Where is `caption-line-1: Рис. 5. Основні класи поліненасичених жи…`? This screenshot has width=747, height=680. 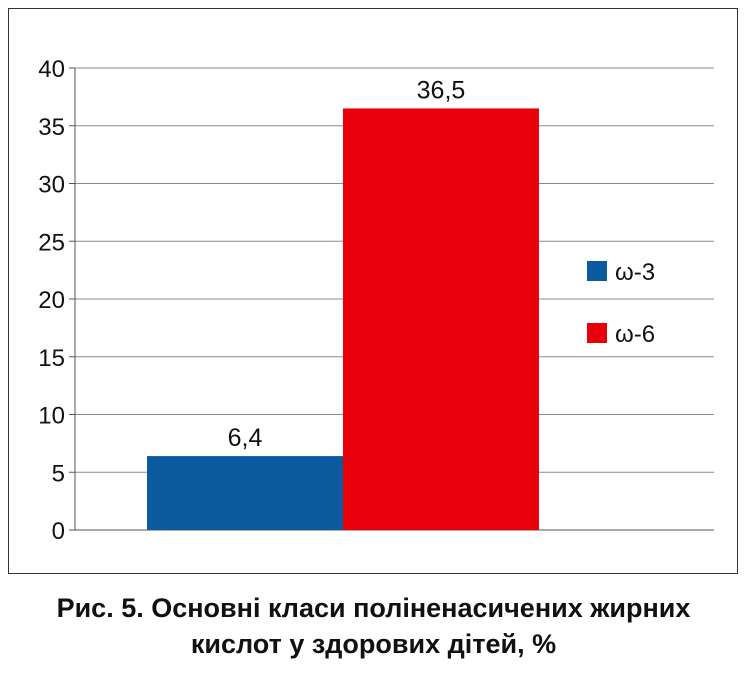 caption-line-1: Рис. 5. Основні класи поліненасичених жи… is located at coordinates (373, 608).